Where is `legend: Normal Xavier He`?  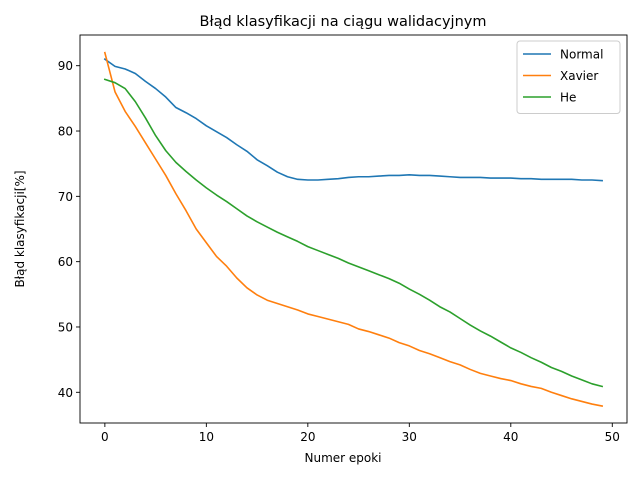
legend: Normal Xavier He is located at coordinates (568, 77).